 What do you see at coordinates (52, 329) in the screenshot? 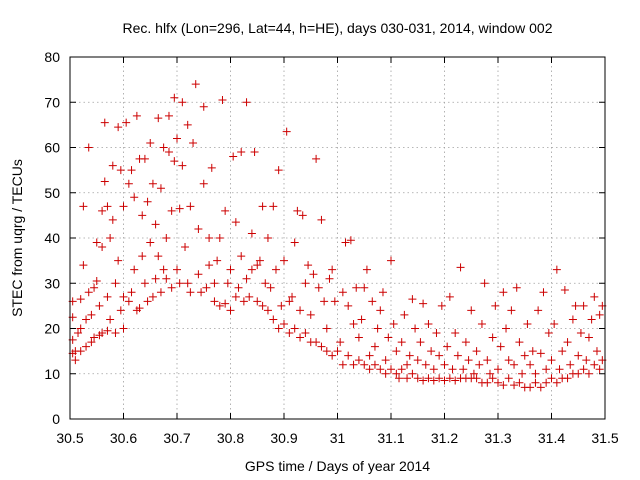
I see `y-tick-label: 20` at bounding box center [52, 329].